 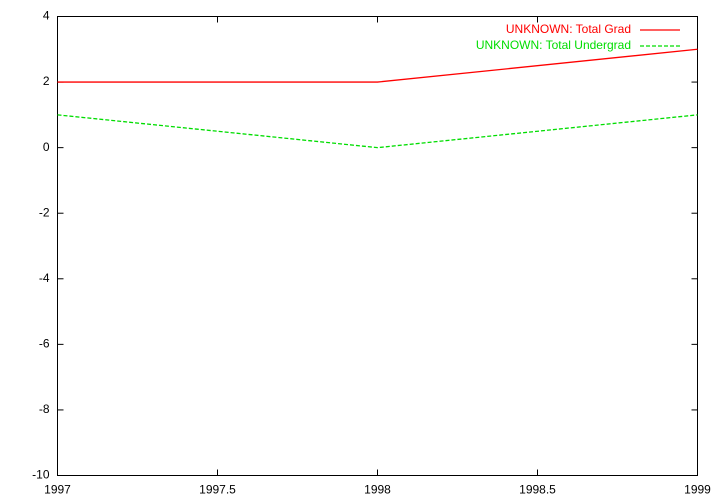 I want to click on y-tick-label: 0, so click(x=46, y=147).